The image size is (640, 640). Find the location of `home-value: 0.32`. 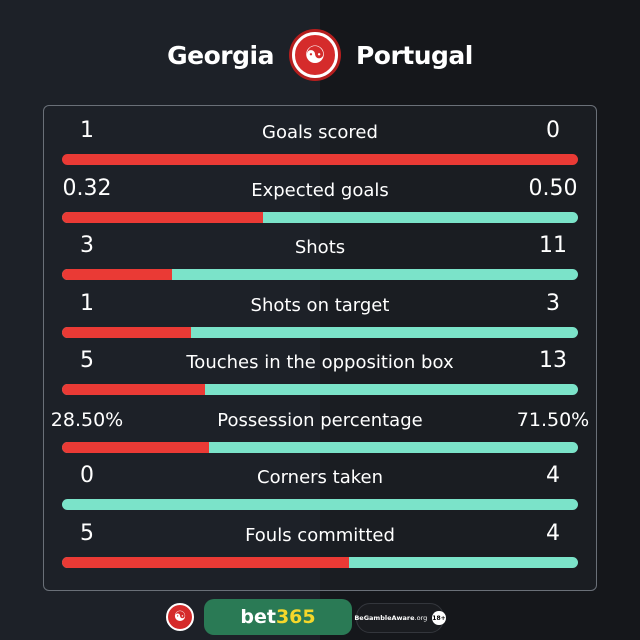

home-value: 0.32 is located at coordinates (87, 188).